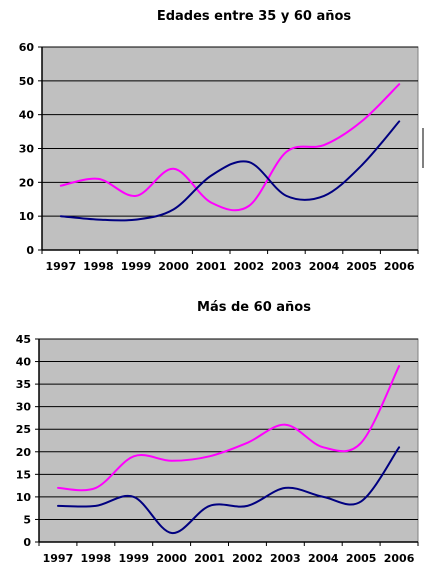  I want to click on chart-title: Edades entre 35 y 60 años, so click(254, 16).